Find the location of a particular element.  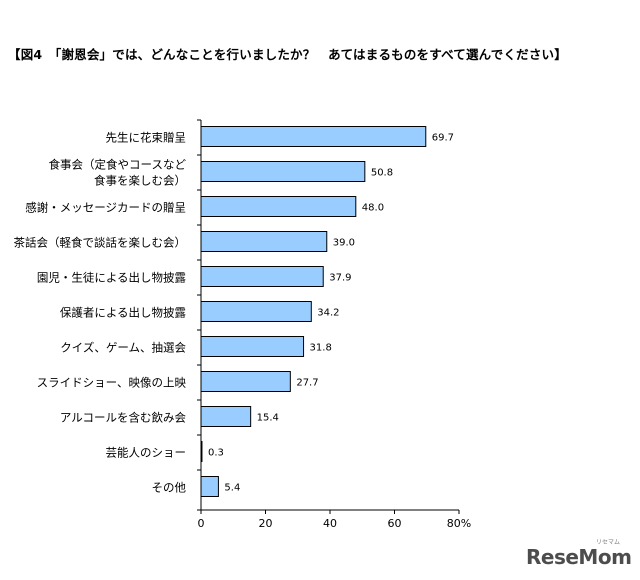

data-label: 27.7 is located at coordinates (307, 383).